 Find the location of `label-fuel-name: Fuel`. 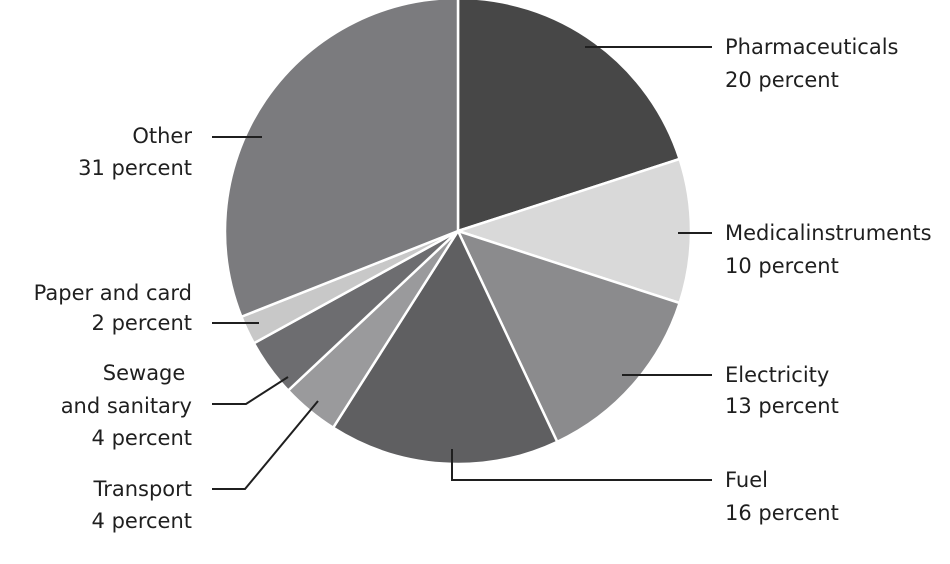

label-fuel-name: Fuel is located at coordinates (746, 480).